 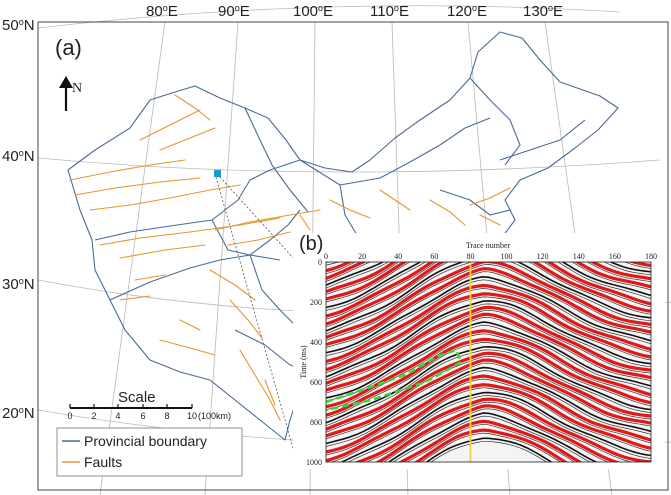 What do you see at coordinates (354, 11) in the screenshot?
I see `longitude-labels: 80oE 90oE 100oE 110oE 120oE 130oE` at bounding box center [354, 11].